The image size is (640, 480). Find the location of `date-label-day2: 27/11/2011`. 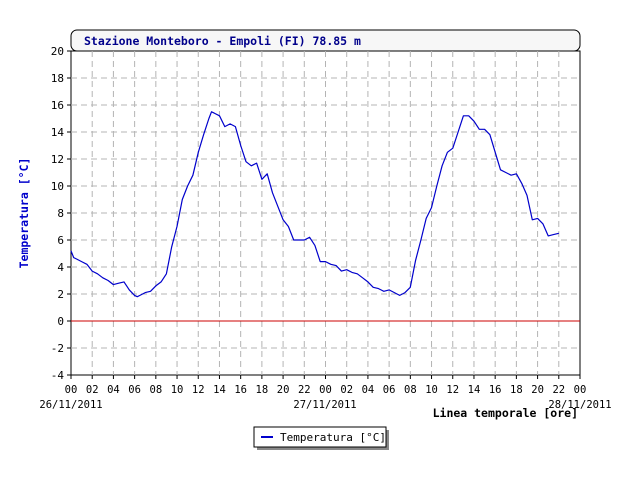

date-label-day2: 27/11/2011 is located at coordinates (324, 405).